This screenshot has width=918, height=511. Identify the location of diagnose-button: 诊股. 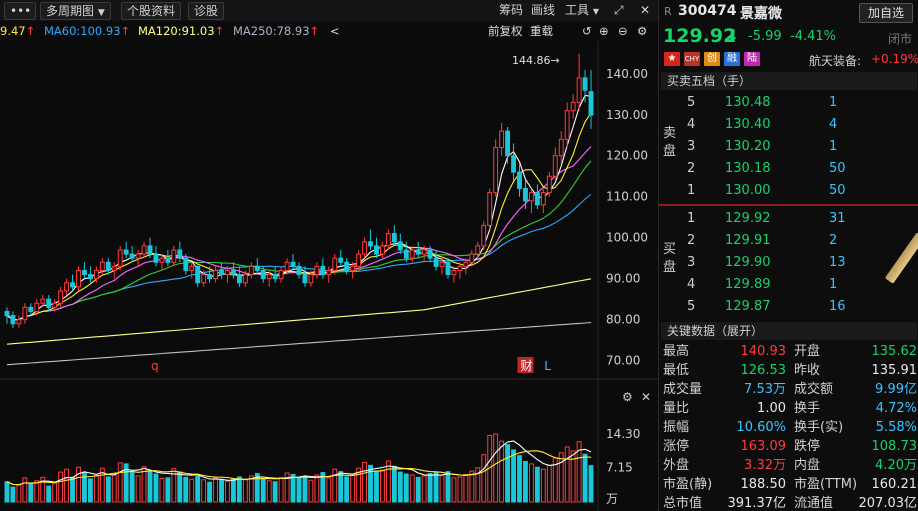
(206, 11).